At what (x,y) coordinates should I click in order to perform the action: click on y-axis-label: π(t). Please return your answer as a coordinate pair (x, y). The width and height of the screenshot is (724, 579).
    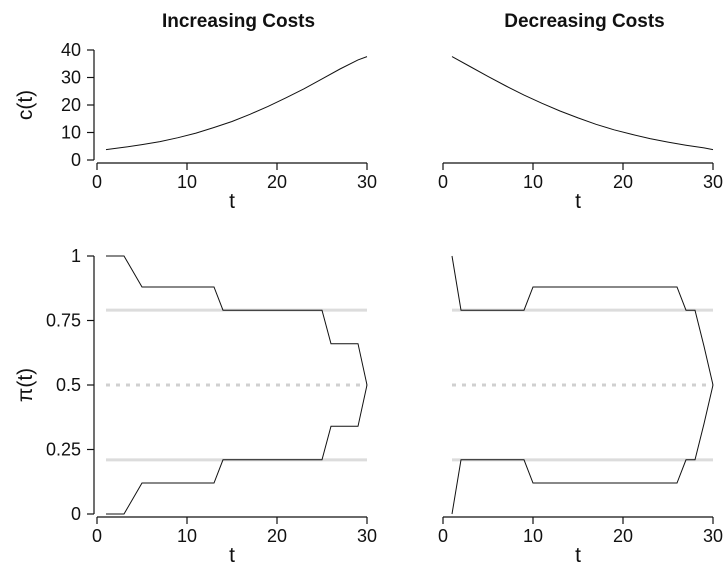
    Looking at the image, I should click on (25, 385).